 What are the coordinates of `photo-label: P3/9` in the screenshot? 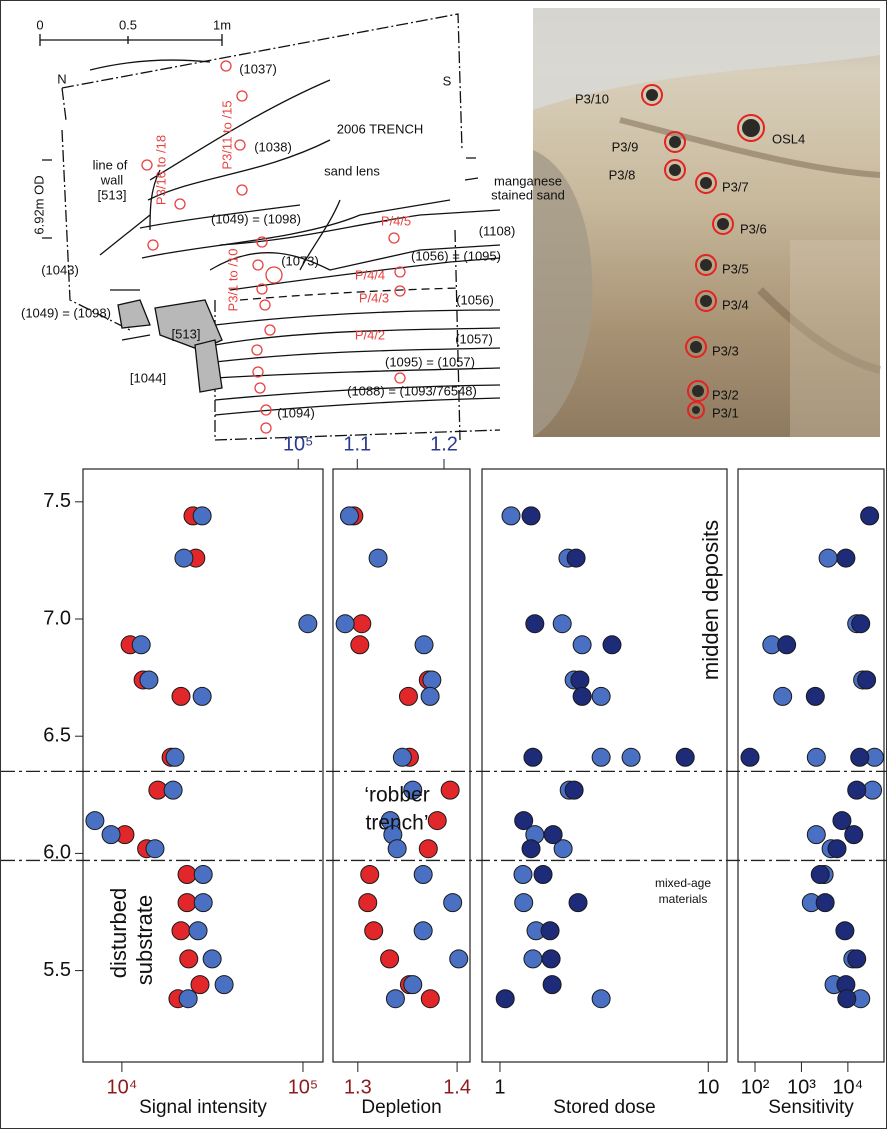 It's located at (625, 146).